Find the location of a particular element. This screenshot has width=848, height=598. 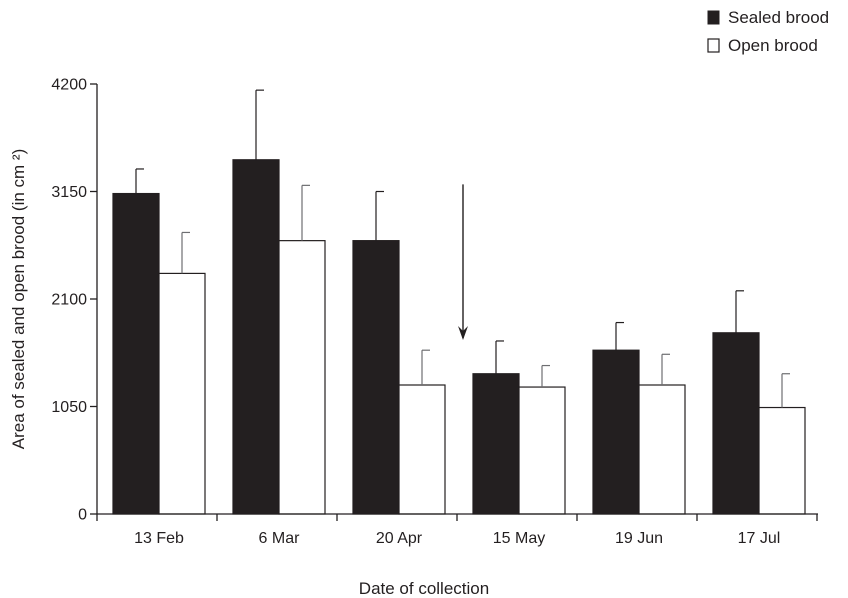

bar-sealed-brood-13-feb is located at coordinates (136, 353).